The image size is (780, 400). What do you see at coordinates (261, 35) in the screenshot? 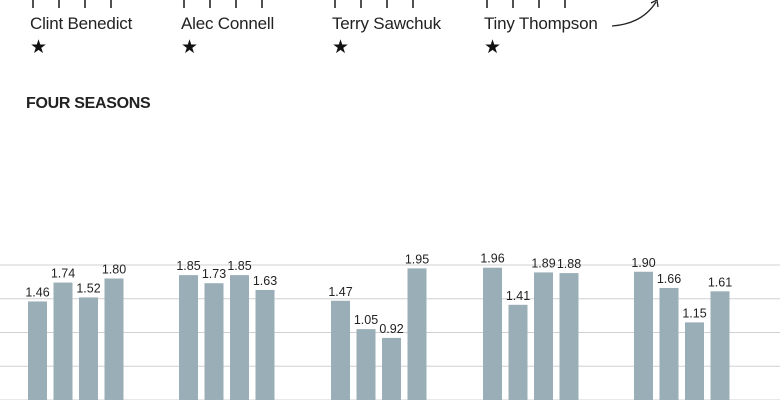
I see `goalie-alec-connell: Alec Connell ★` at bounding box center [261, 35].